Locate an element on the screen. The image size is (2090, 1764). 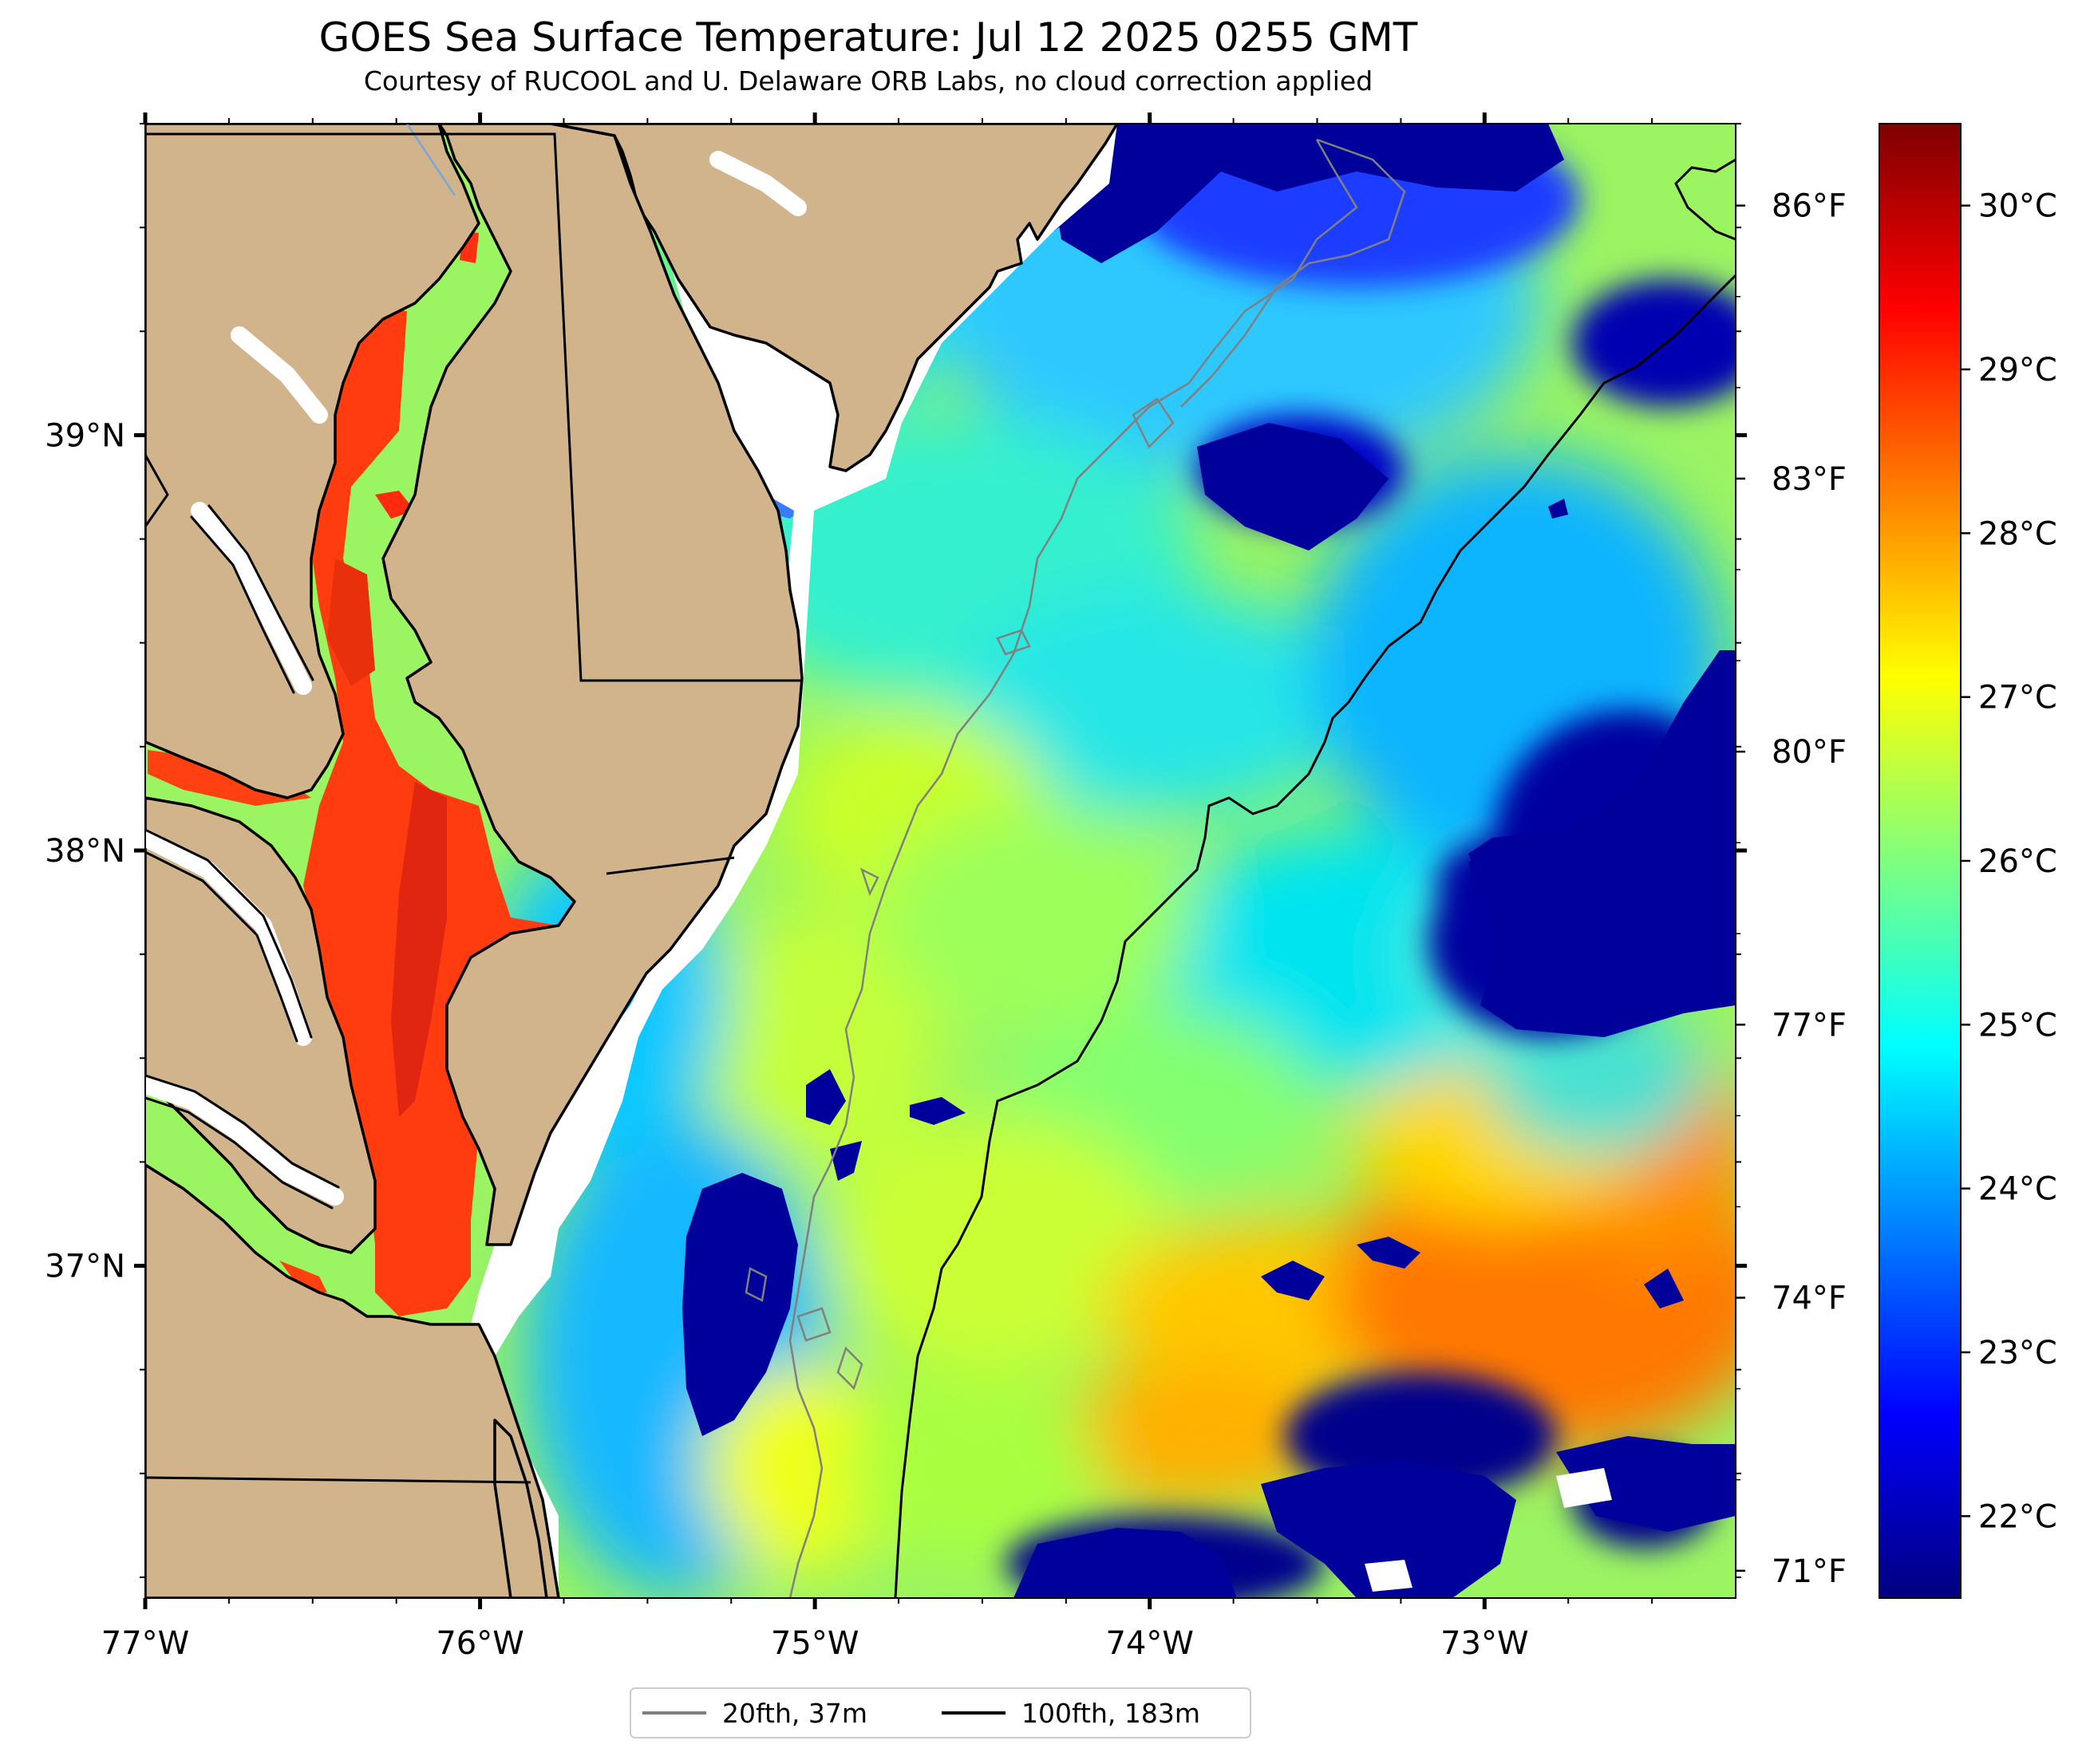
celsius-ticks: 22°C 23°C 24°C 25°C 26°C 27°C 28°C 29°C 30°C is located at coordinates (2009, 861).